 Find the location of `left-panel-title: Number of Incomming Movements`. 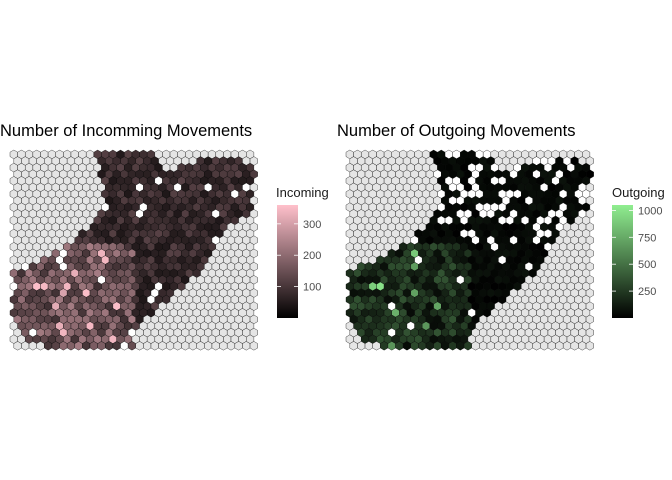

left-panel-title: Number of Incomming Movements is located at coordinates (126, 131).